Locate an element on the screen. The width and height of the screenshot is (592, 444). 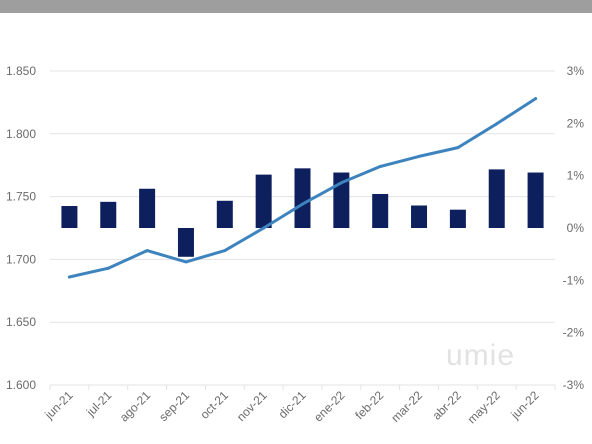
x-tick-label: jun-22 is located at coordinates (525, 405).